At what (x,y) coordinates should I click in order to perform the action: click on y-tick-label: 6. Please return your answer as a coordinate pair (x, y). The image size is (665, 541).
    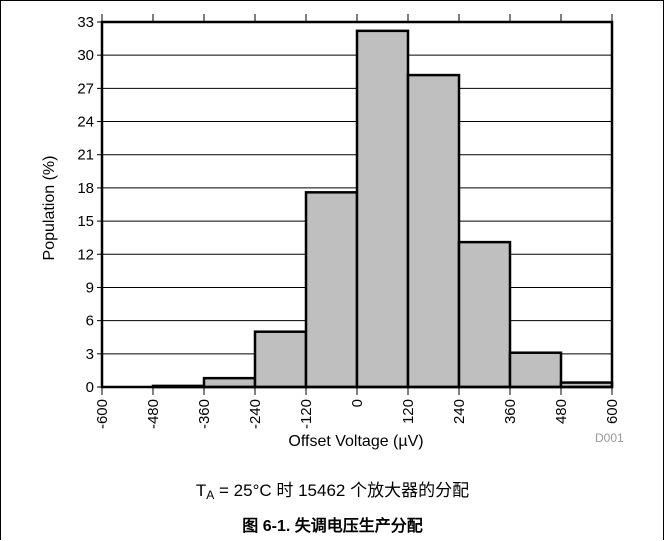
    Looking at the image, I should click on (90, 321).